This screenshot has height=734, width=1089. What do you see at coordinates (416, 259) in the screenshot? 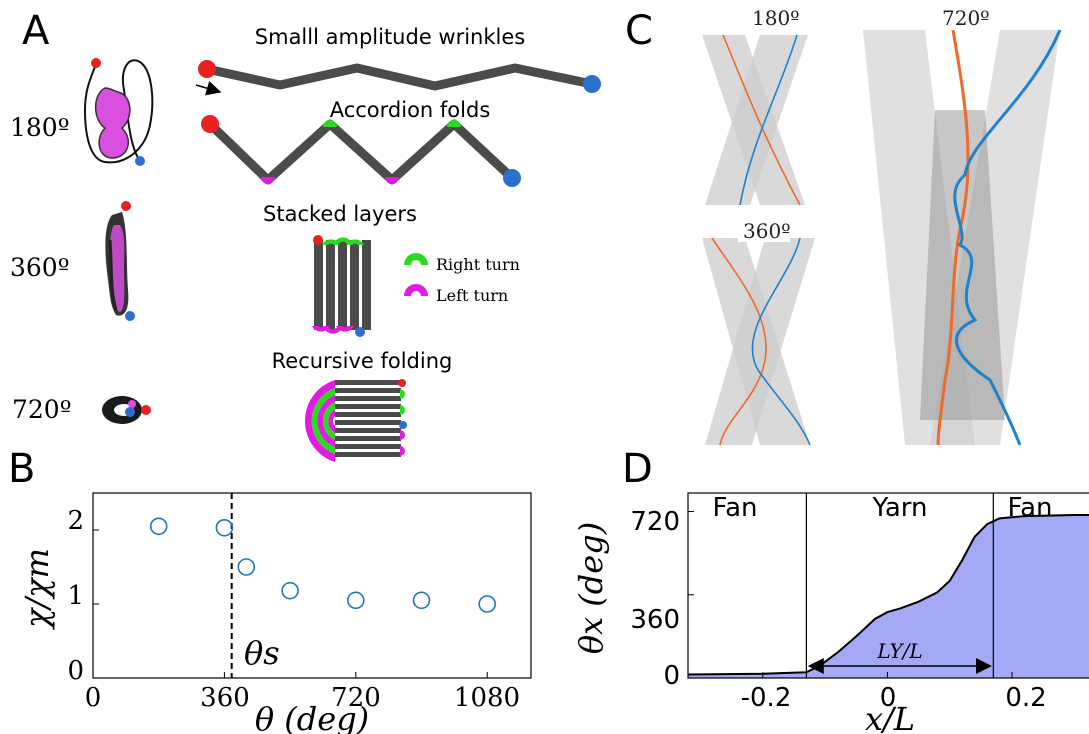
I see `right-turn-legend-icon` at bounding box center [416, 259].